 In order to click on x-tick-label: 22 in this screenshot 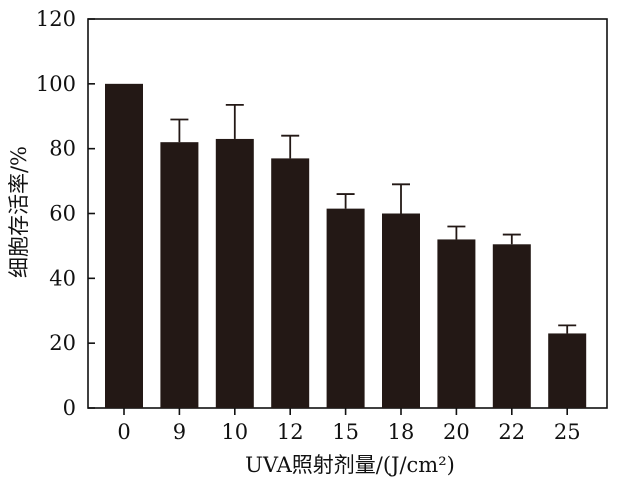, I will do `click(511, 432)`.